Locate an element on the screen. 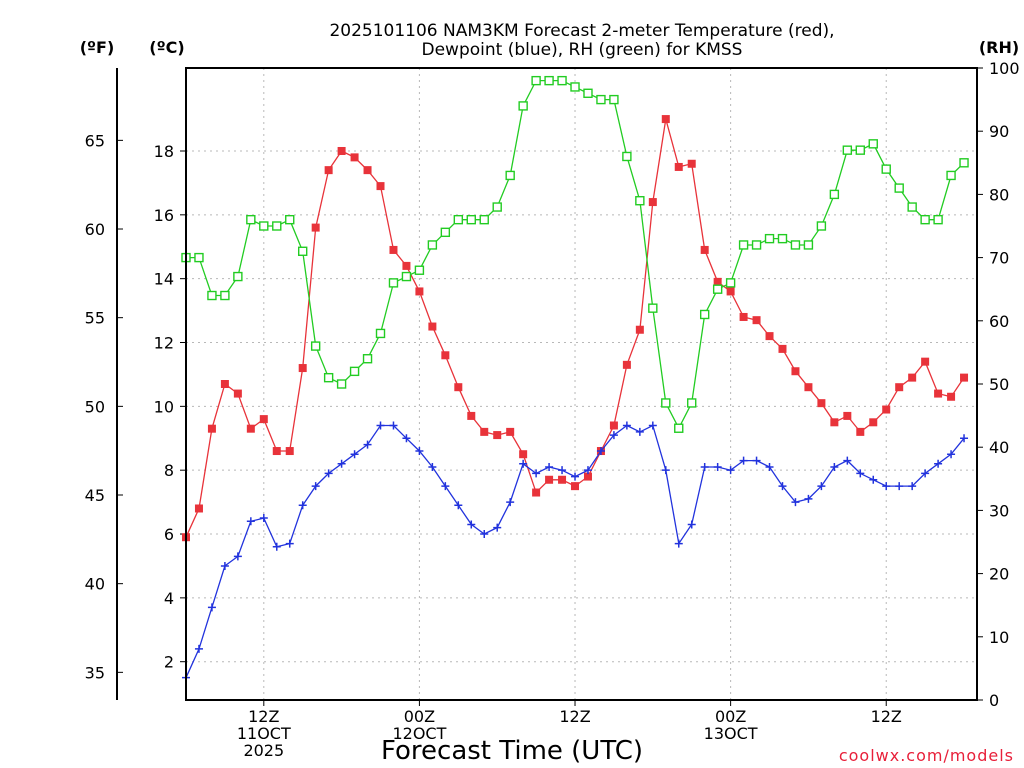 This screenshot has height=768, width=1024. rh-tick-label: 10 is located at coordinates (999, 637).